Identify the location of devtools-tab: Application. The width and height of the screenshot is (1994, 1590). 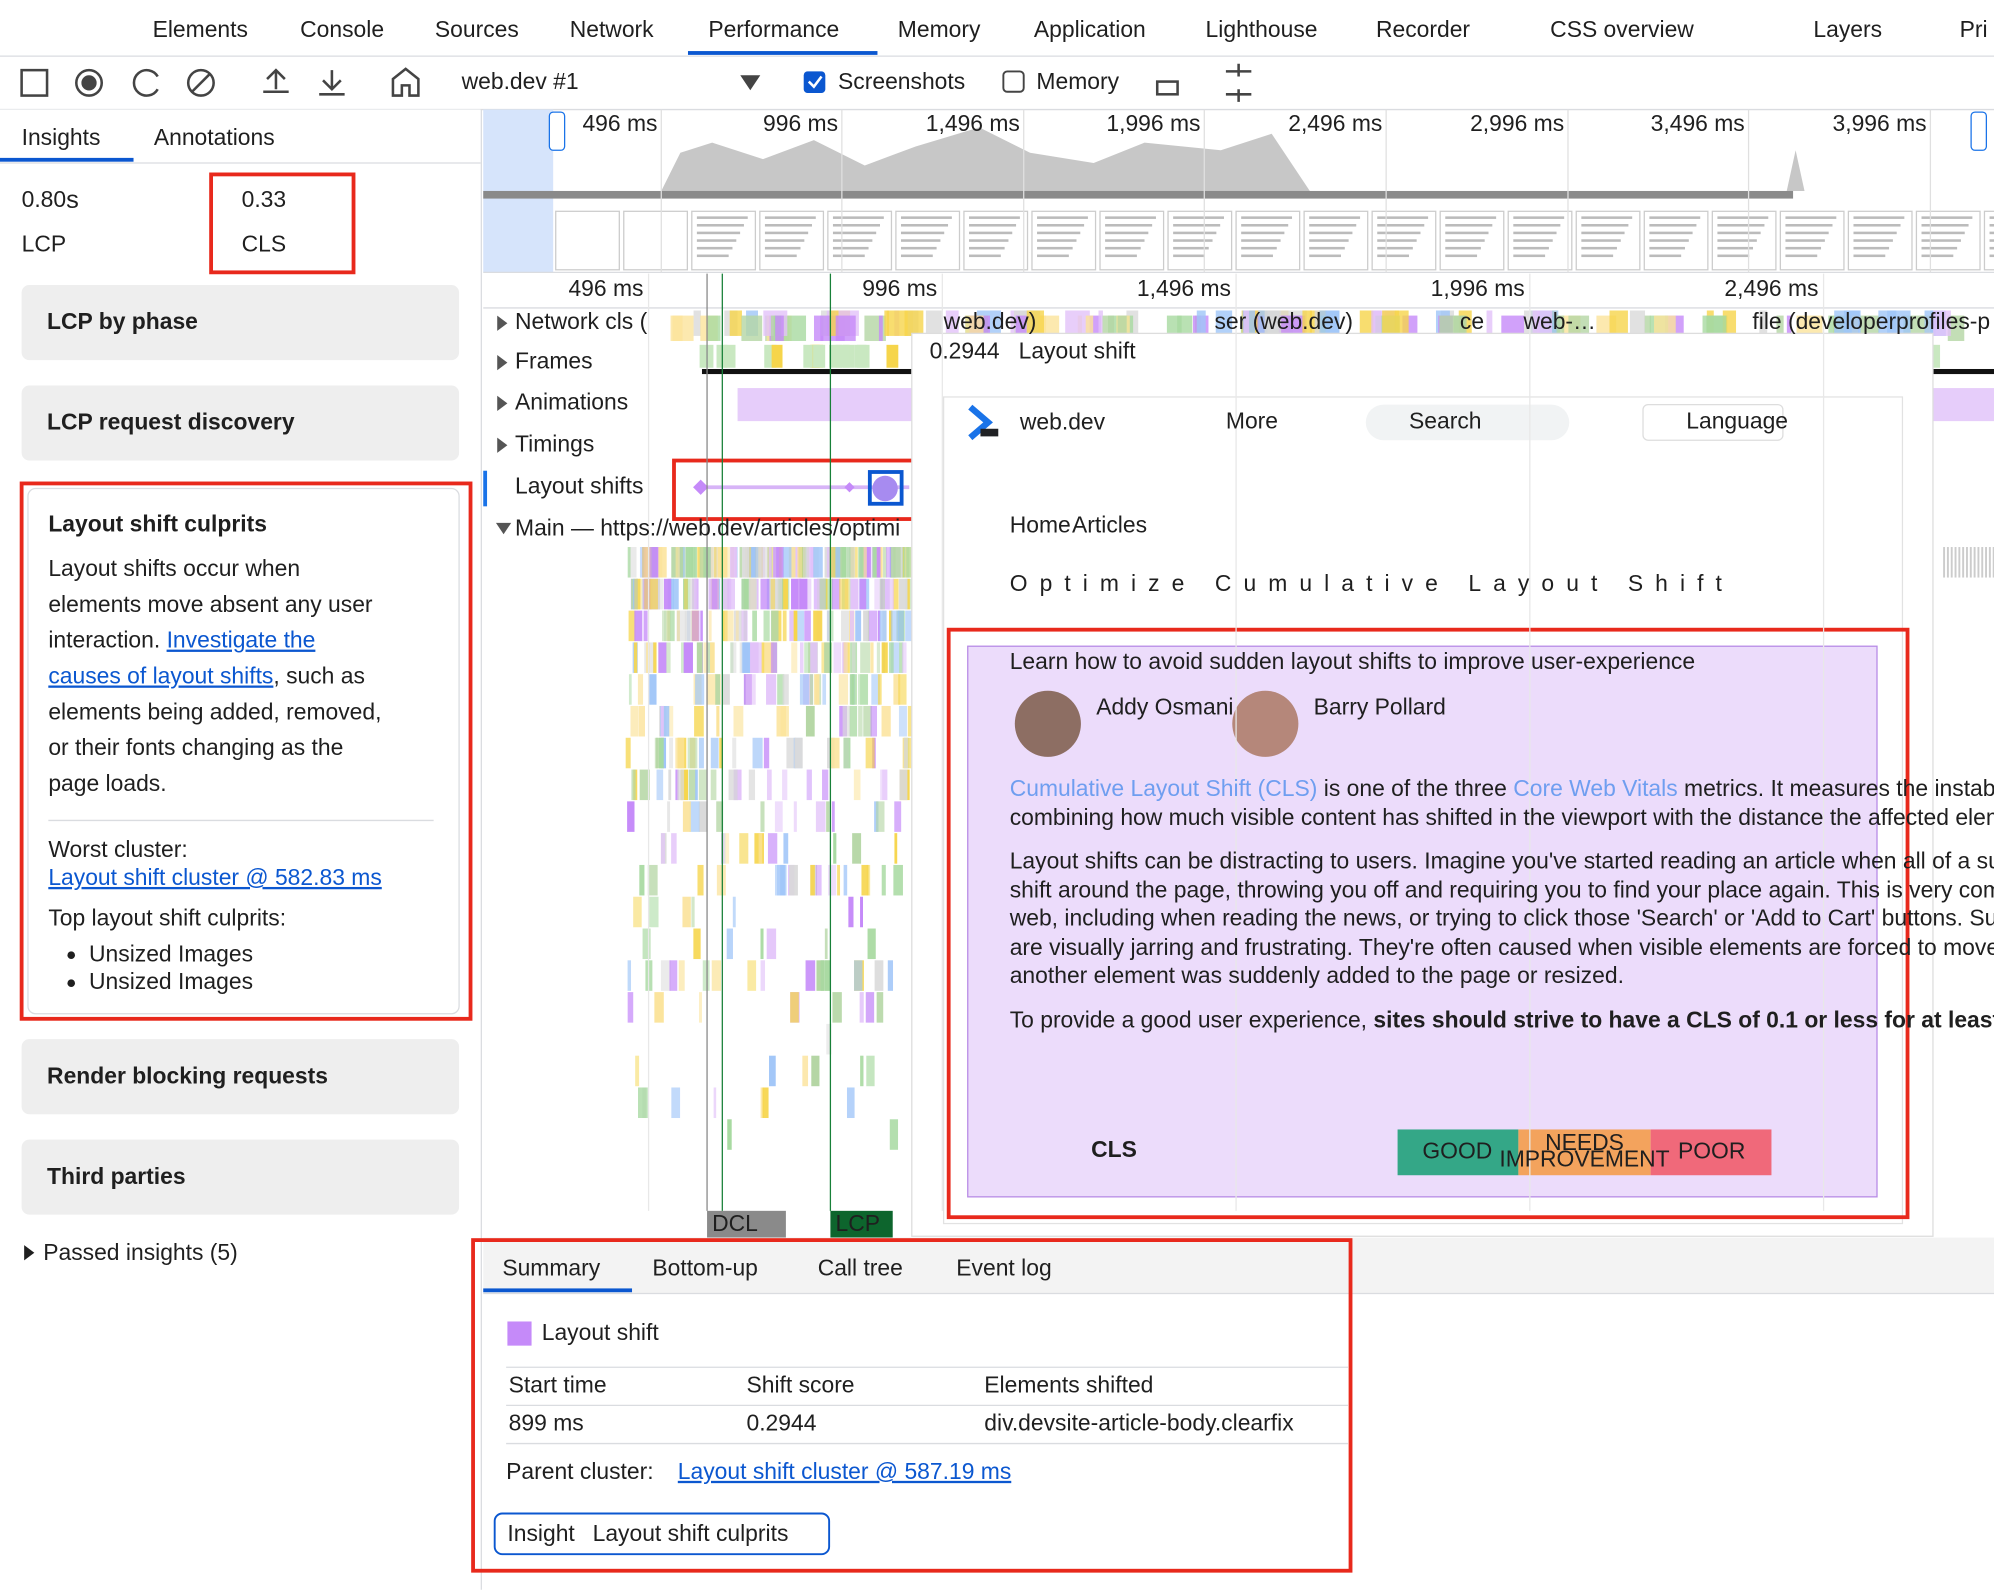
(1090, 29).